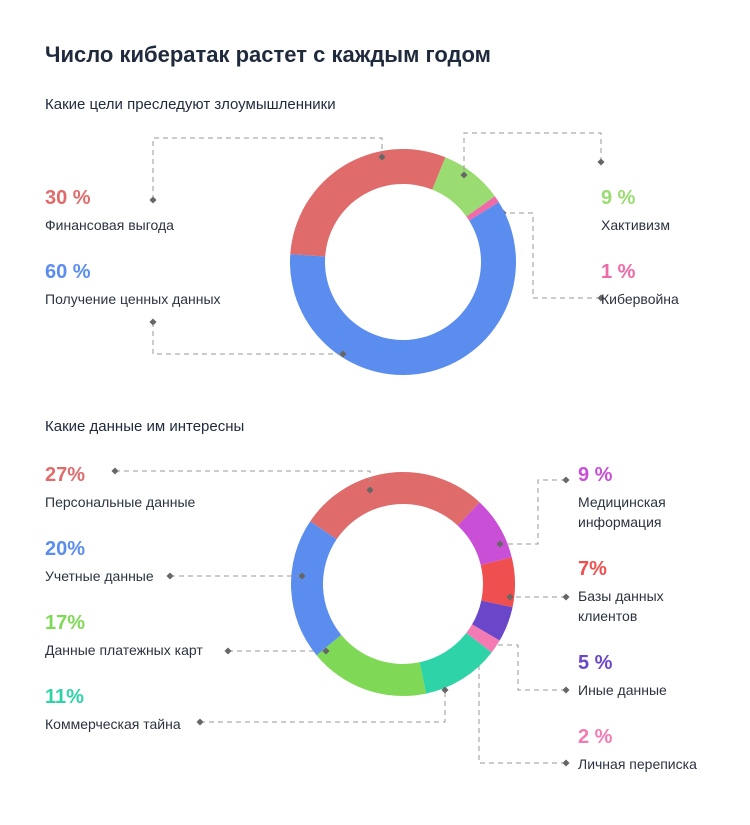 This screenshot has height=825, width=750. I want to click on value-label: 60 %, so click(68, 272).